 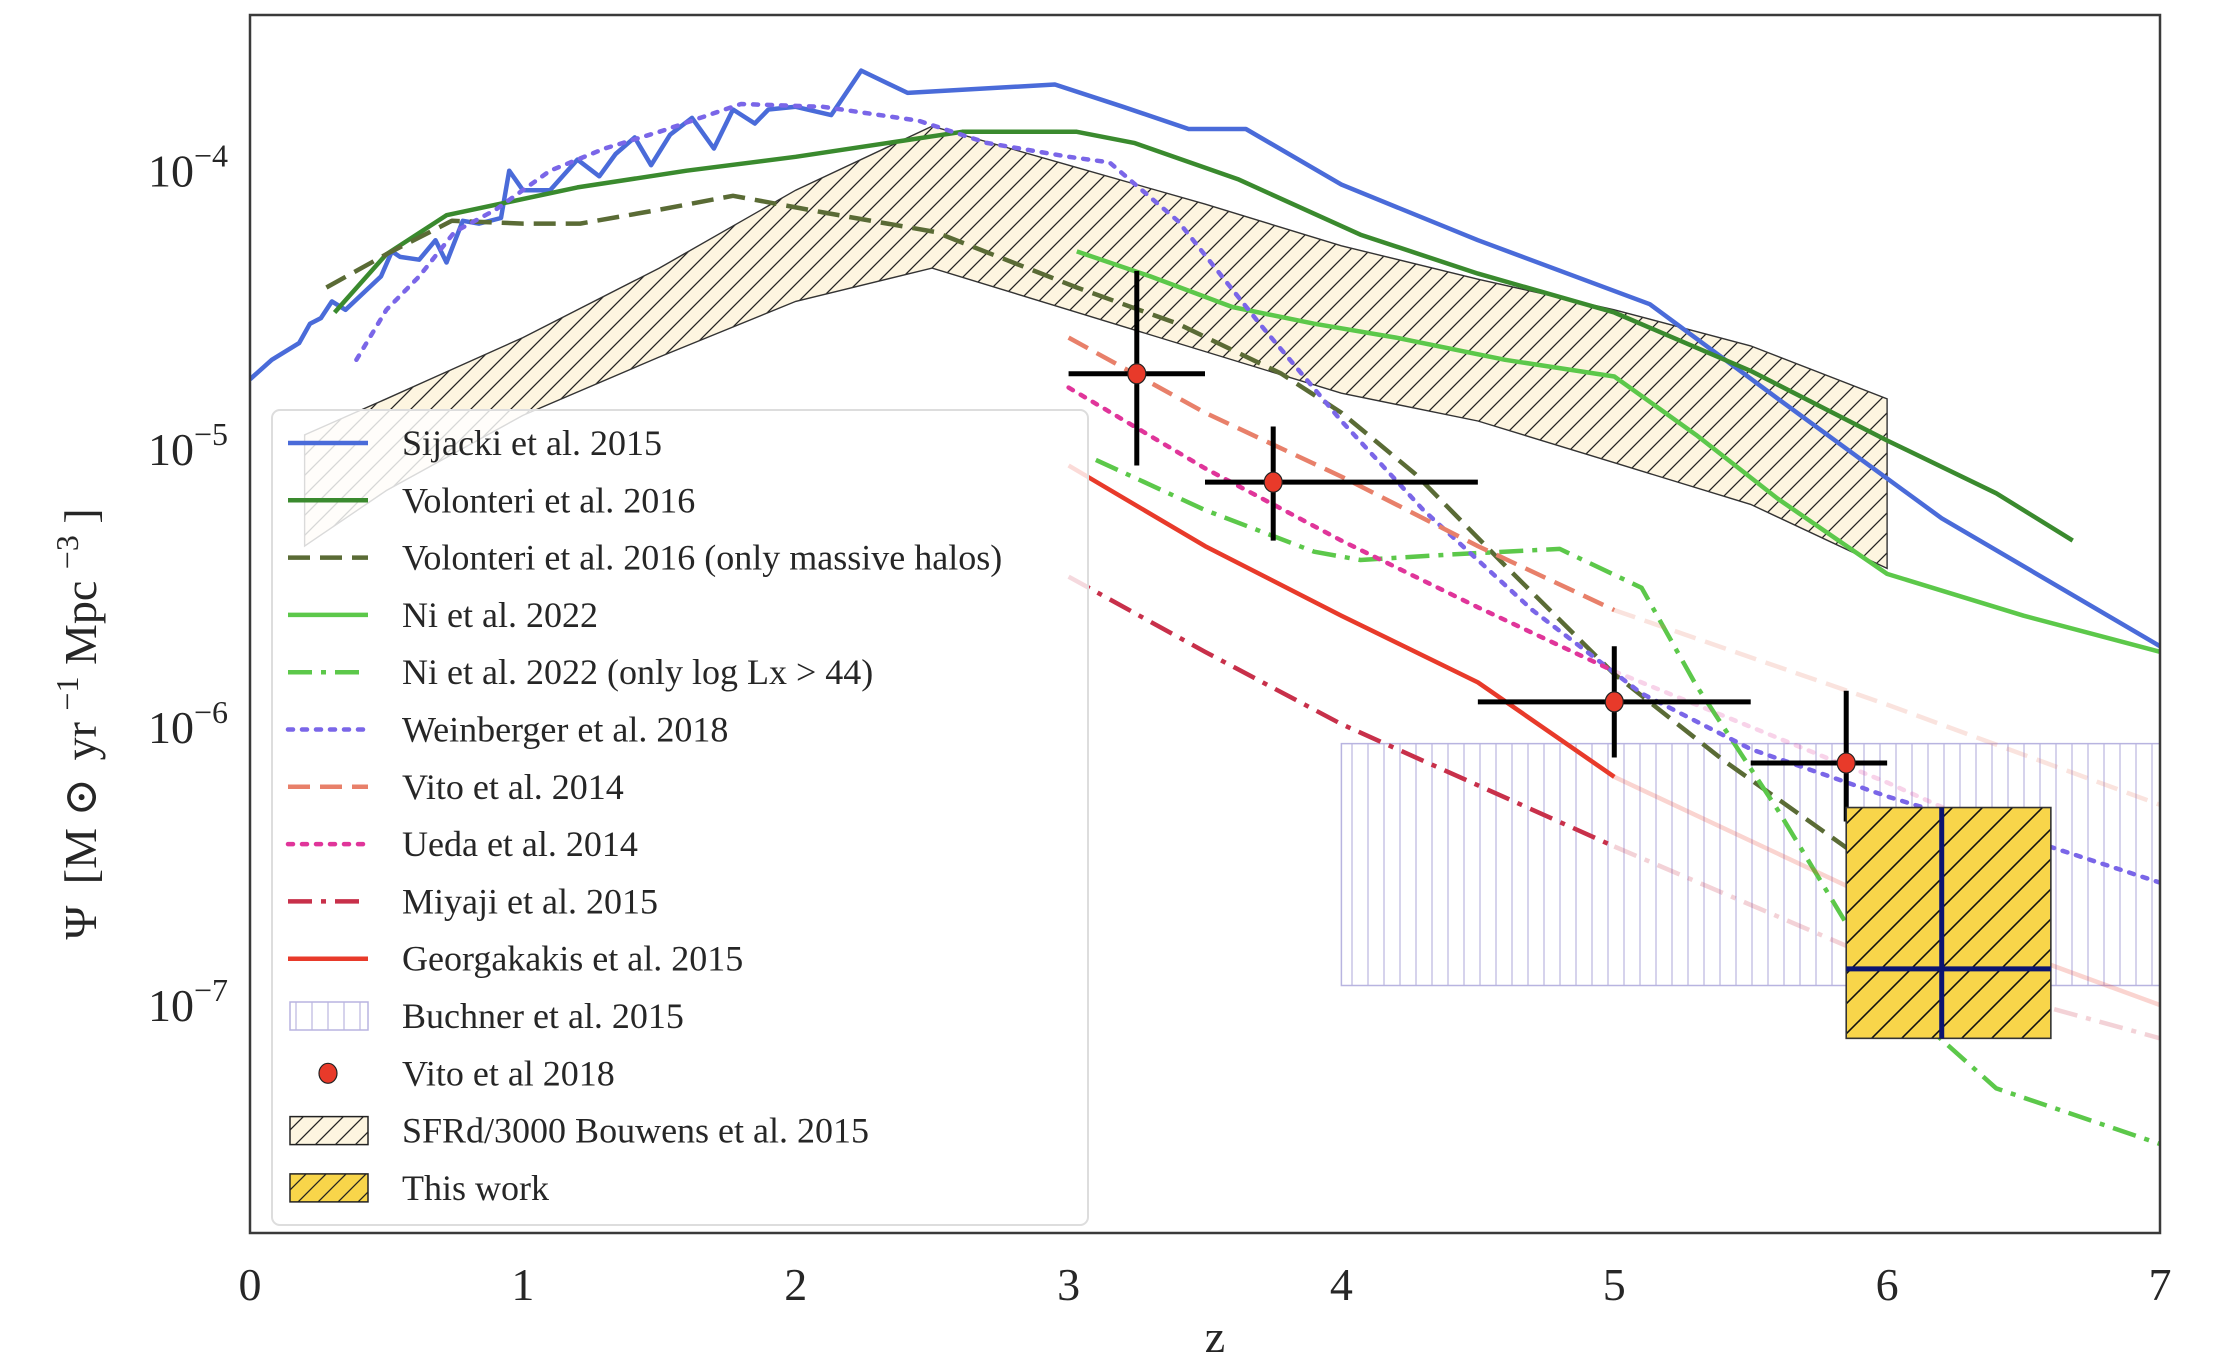 What do you see at coordinates (1205, 1284) in the screenshot?
I see `x-axis-ticks: 0 1 2 3 4 5 6 7` at bounding box center [1205, 1284].